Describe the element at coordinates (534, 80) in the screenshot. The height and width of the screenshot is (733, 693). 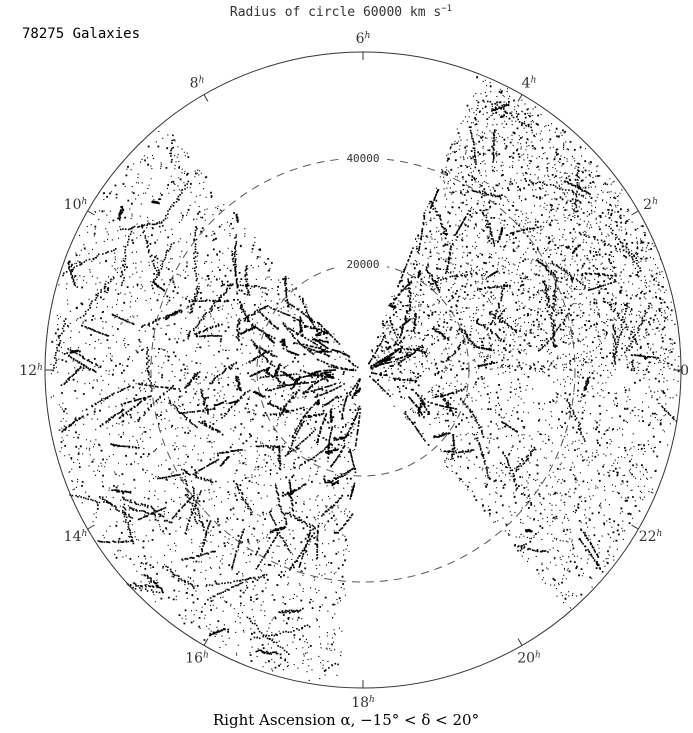
I see `ra-tick-label-unit-4: h` at that location.